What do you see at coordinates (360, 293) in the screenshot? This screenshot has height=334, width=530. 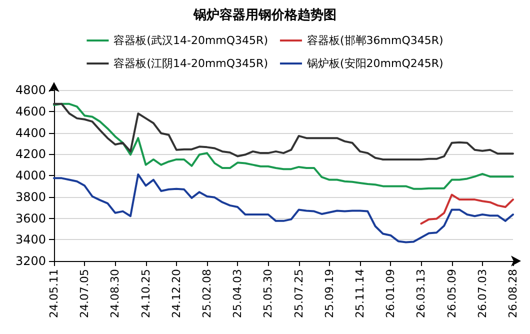 I see `x-tick-label: 25.11.14` at bounding box center [360, 293].